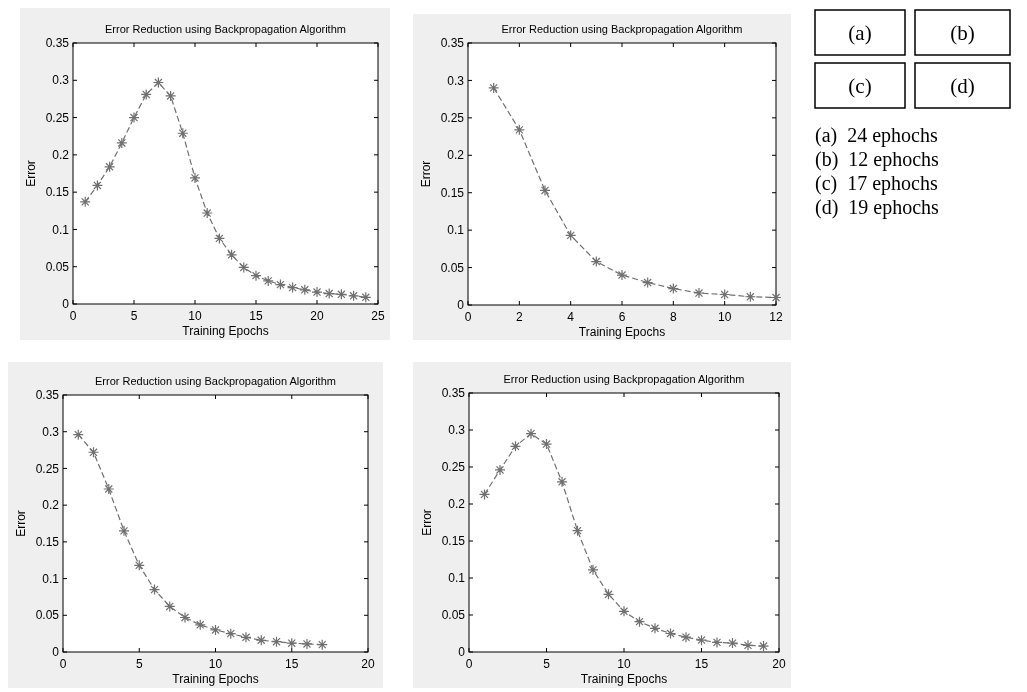  What do you see at coordinates (962, 86) in the screenshot?
I see `text: (d)` at bounding box center [962, 86].